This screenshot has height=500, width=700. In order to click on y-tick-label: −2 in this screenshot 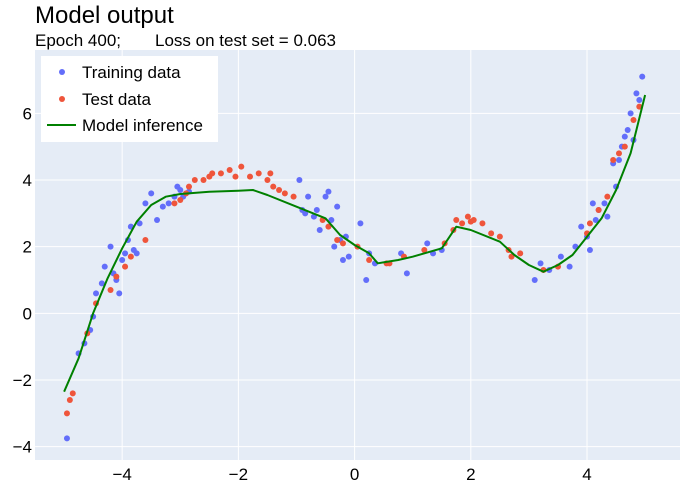, I will do `click(22, 380)`.